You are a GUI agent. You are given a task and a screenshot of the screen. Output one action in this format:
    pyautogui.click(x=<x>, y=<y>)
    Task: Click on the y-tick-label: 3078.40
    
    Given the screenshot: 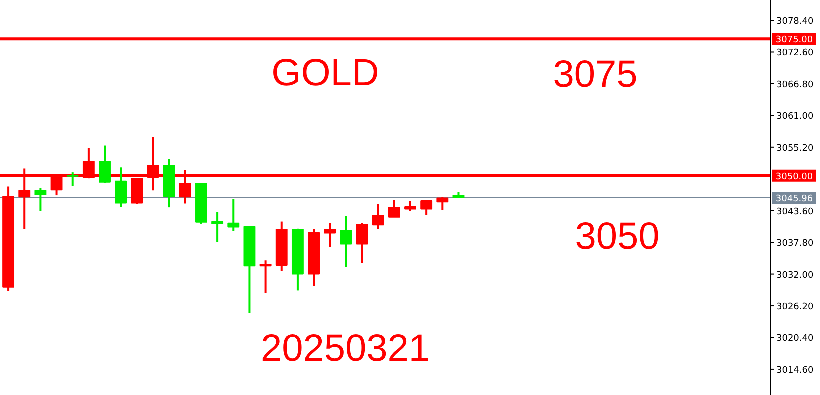 What is the action you would take?
    pyautogui.click(x=795, y=22)
    